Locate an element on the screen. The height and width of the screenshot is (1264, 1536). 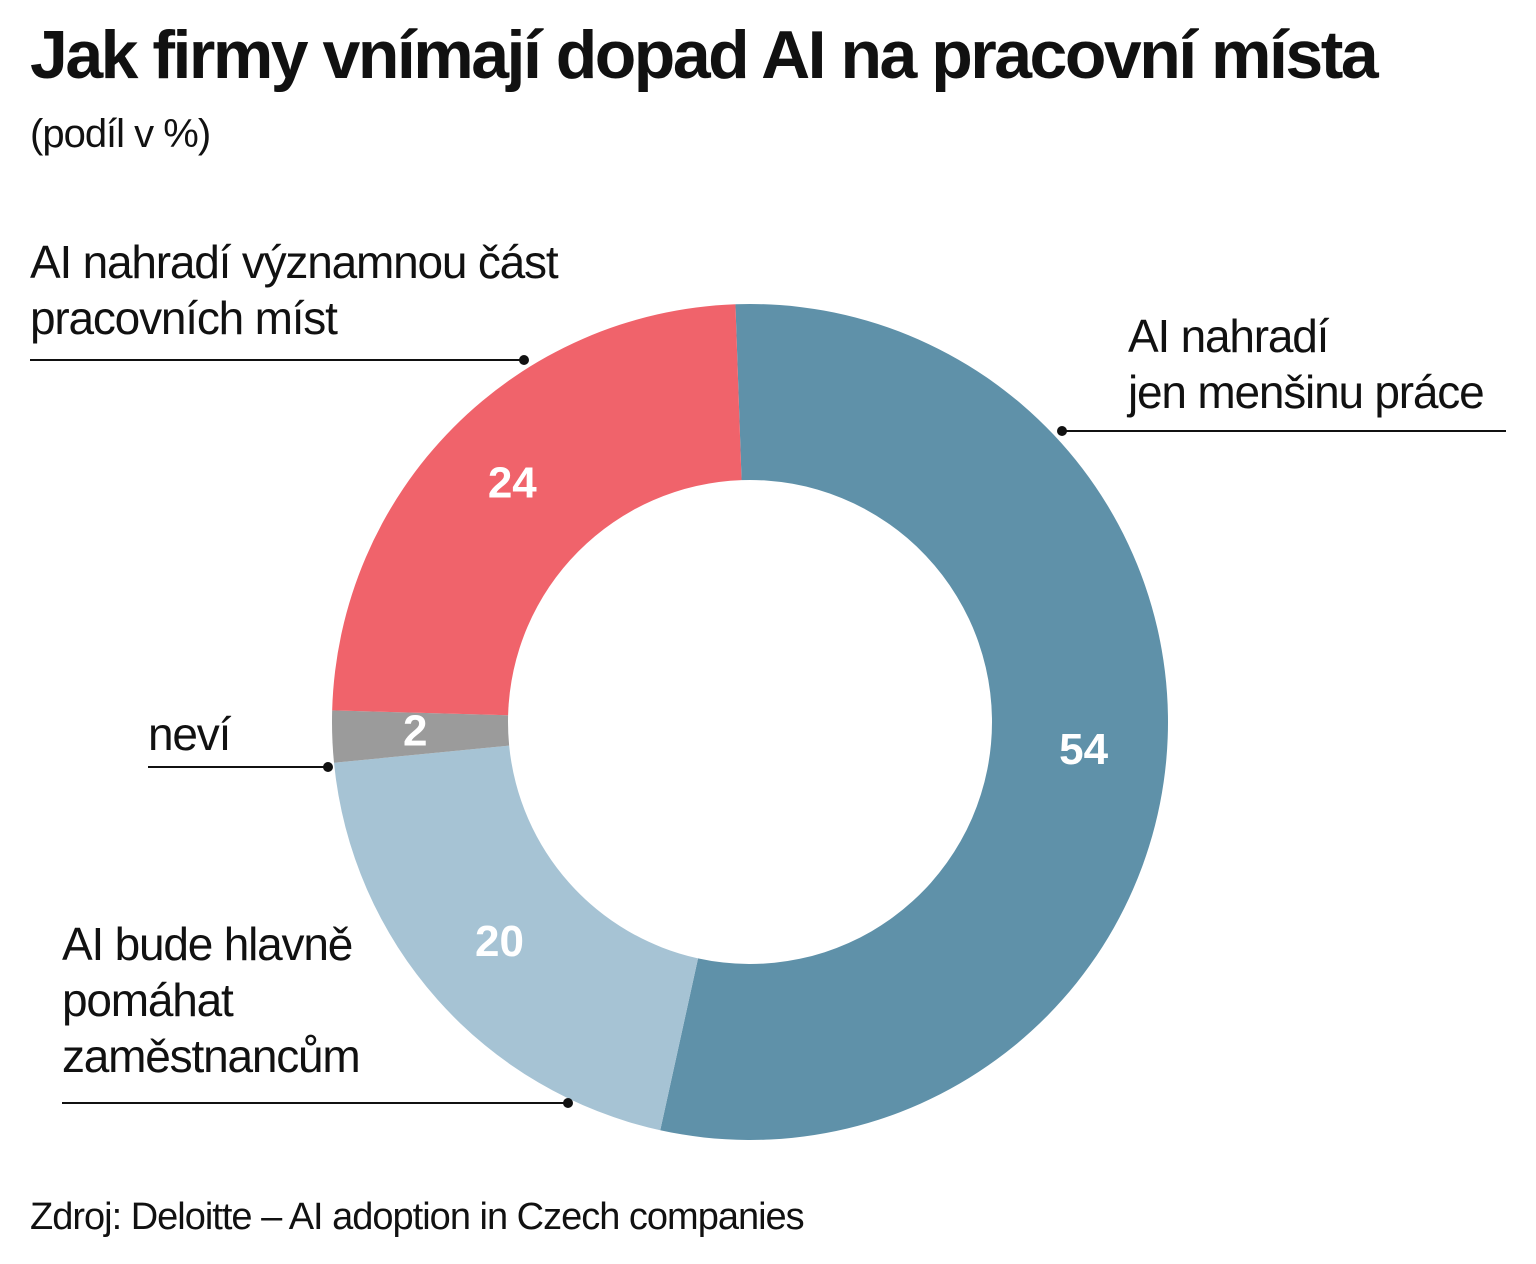
callout-label-line: AI nahradí významnou část is located at coordinates (294, 262).